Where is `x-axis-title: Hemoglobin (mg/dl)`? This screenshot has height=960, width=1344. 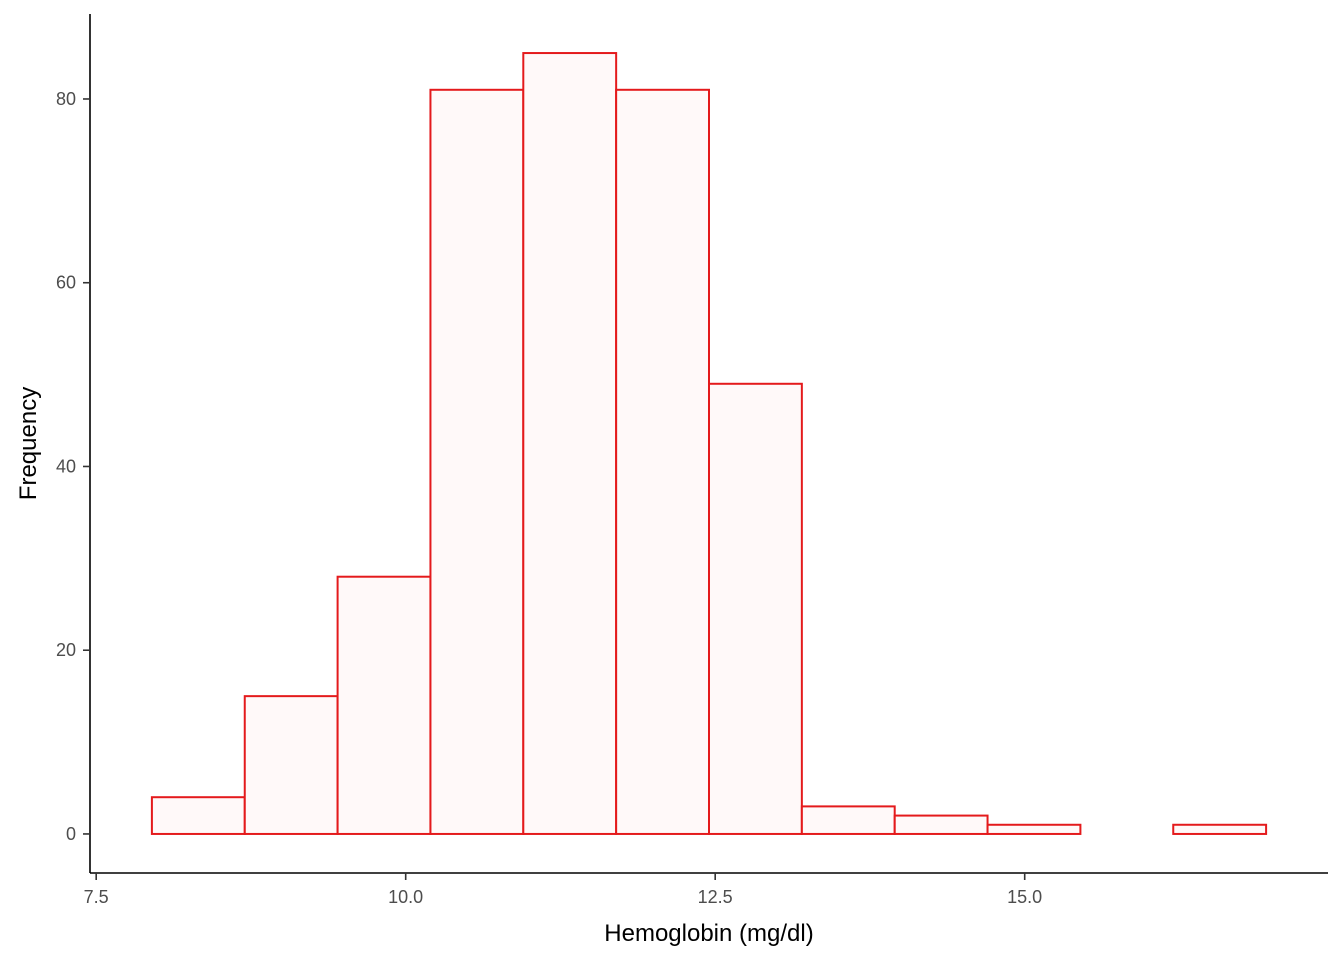 x-axis-title: Hemoglobin (mg/dl) is located at coordinates (708, 933).